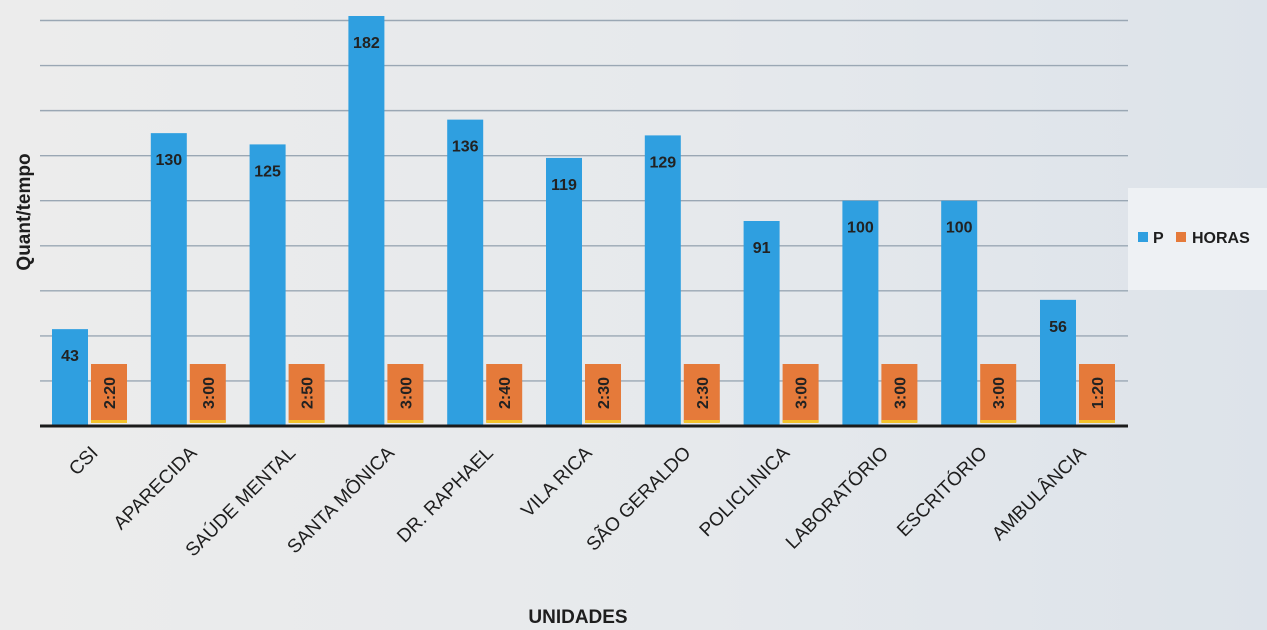 Image resolution: width=1267 pixels, height=630 pixels. Describe the element at coordinates (445, 495) in the screenshot. I see `x-tick-label: DR. RAPHAEL` at that location.